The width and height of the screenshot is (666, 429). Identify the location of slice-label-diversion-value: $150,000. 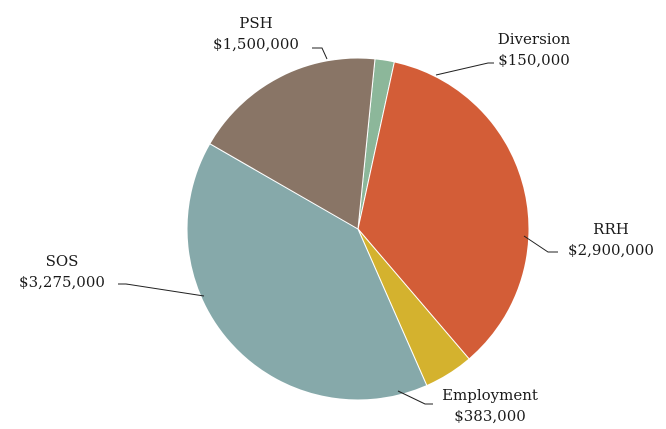
(534, 60).